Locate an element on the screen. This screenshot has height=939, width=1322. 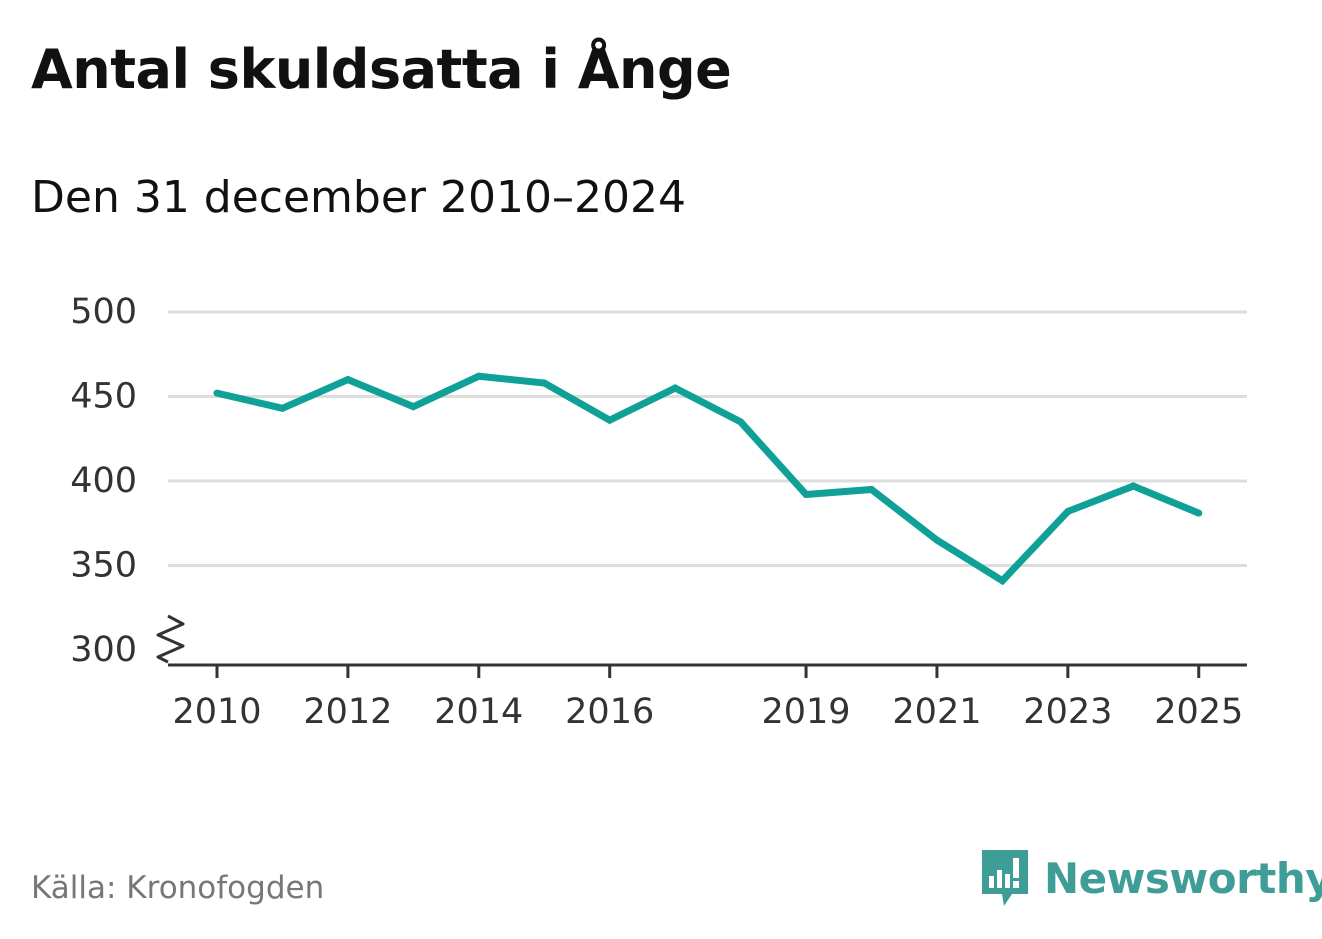
source-note: Källa: Kronofogden is located at coordinates (178, 888).